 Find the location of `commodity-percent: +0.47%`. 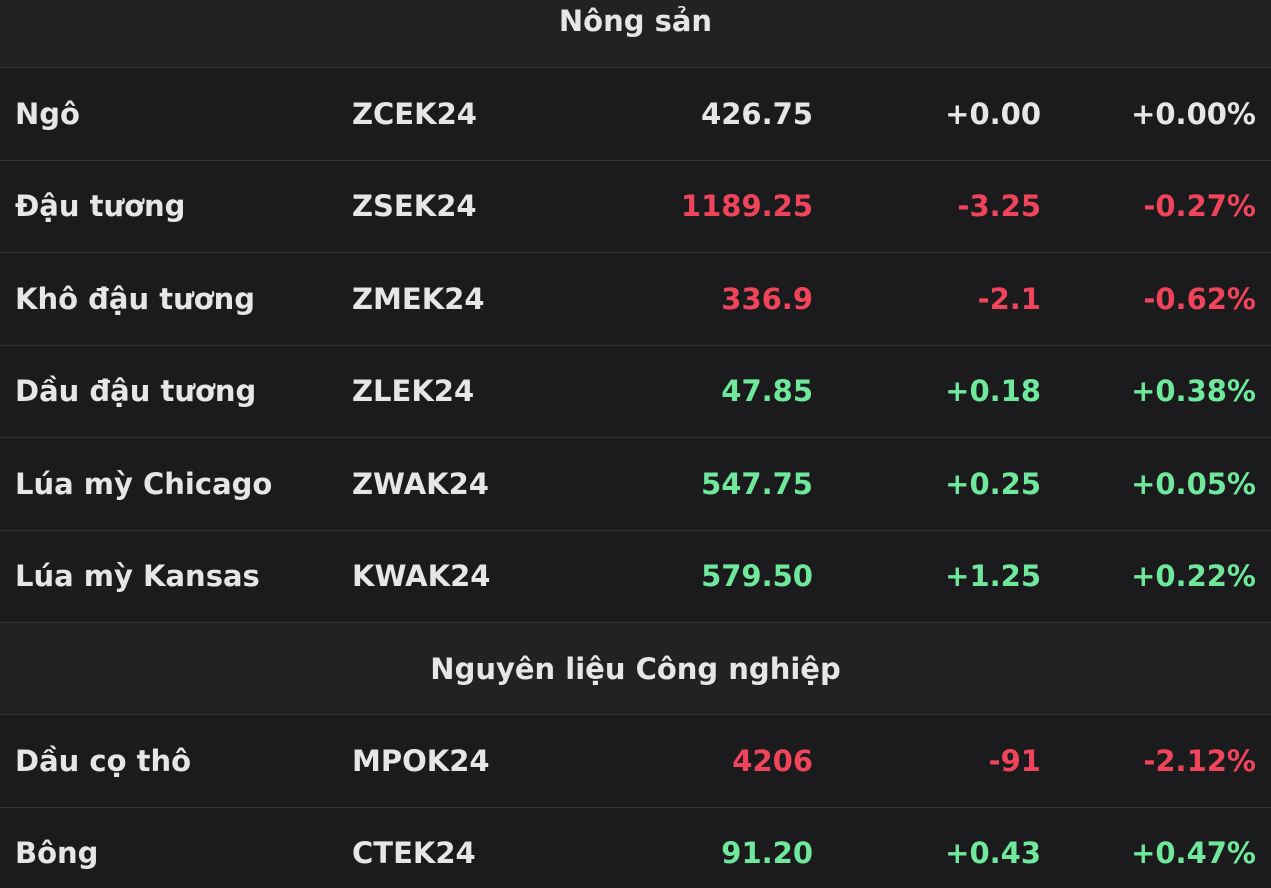

commodity-percent: +0.47% is located at coordinates (1193, 853).